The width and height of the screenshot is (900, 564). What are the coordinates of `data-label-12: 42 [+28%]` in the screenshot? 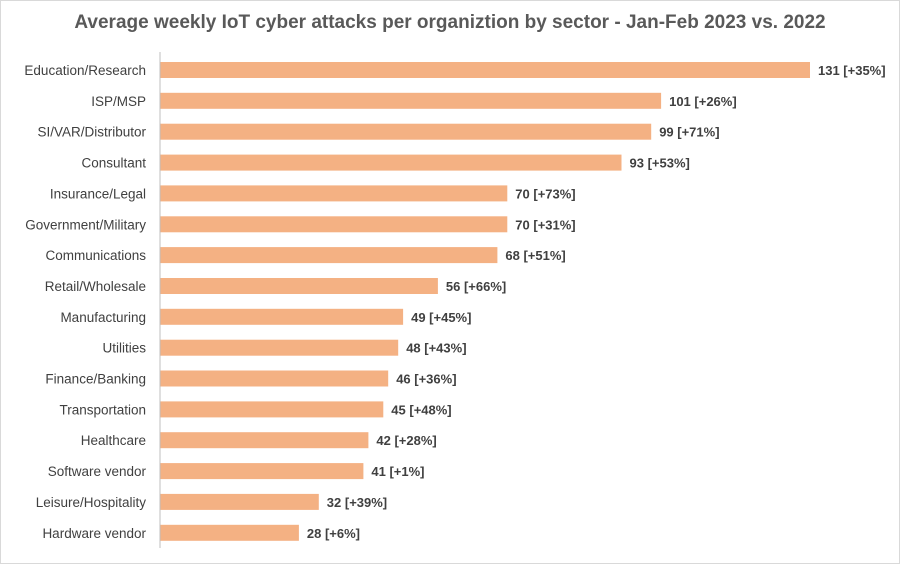 It's located at (406, 440).